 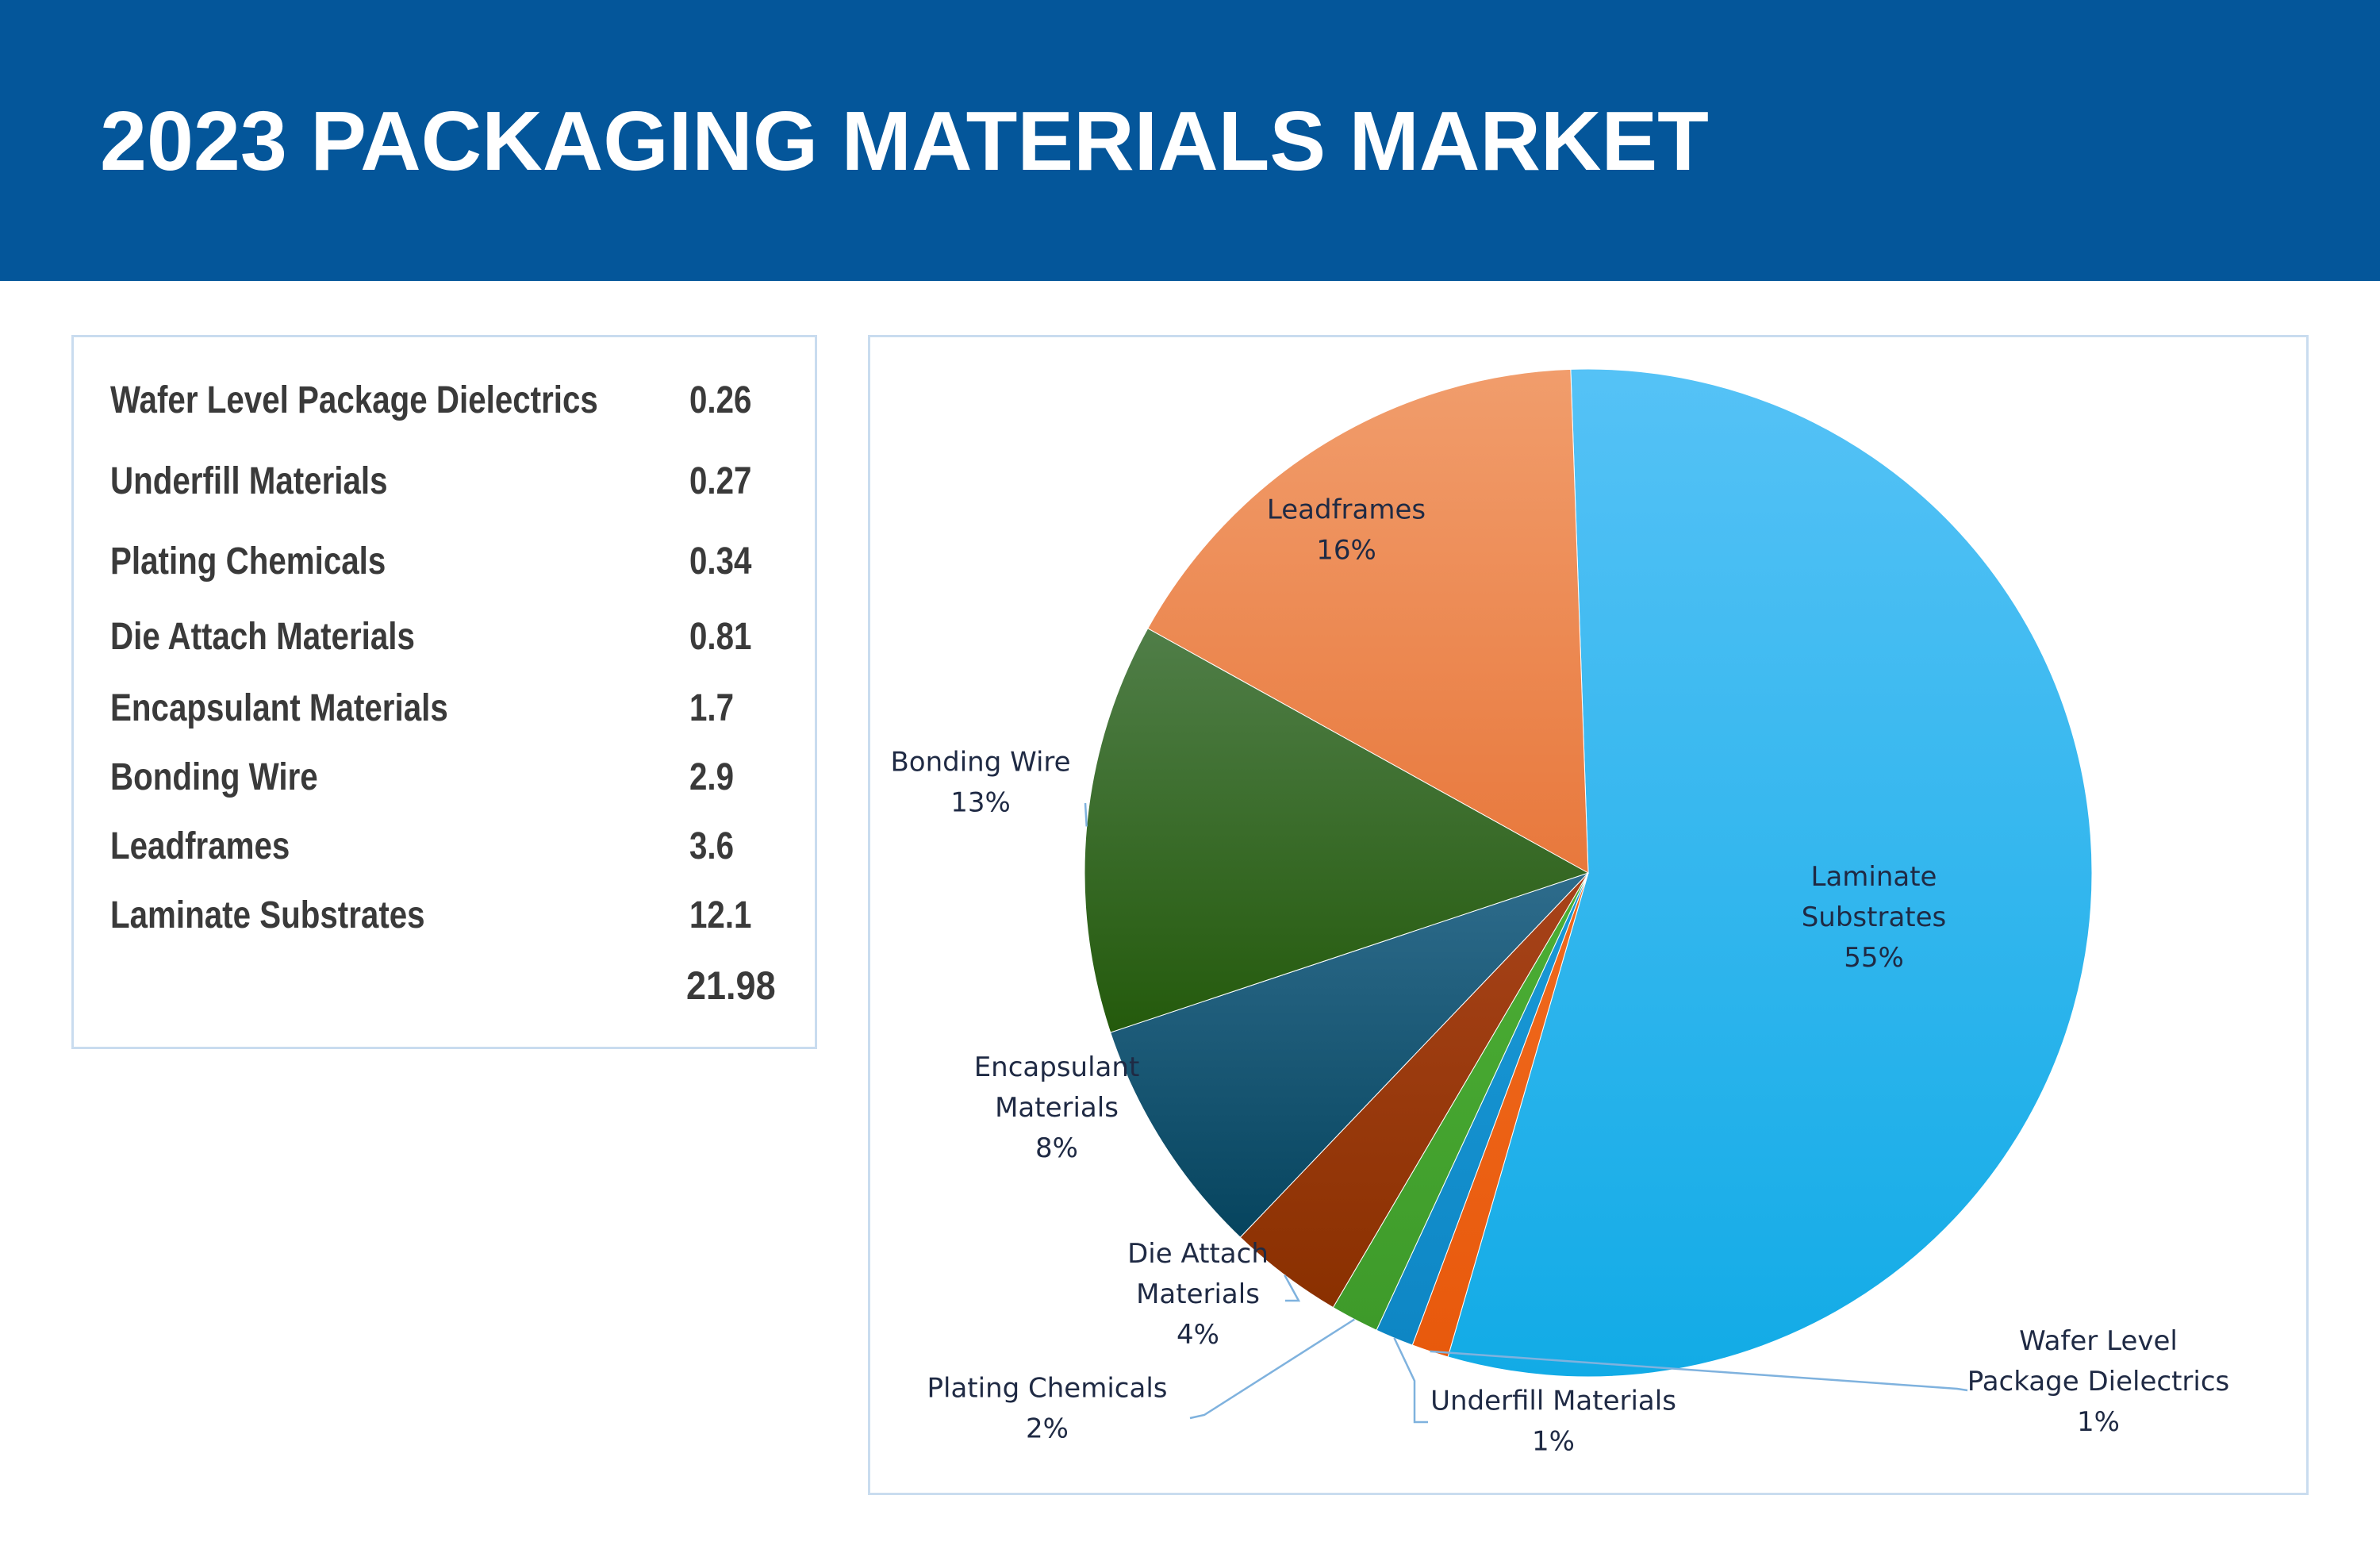 What do you see at coordinates (712, 846) in the screenshot?
I see `table-row-value: 3.6` at bounding box center [712, 846].